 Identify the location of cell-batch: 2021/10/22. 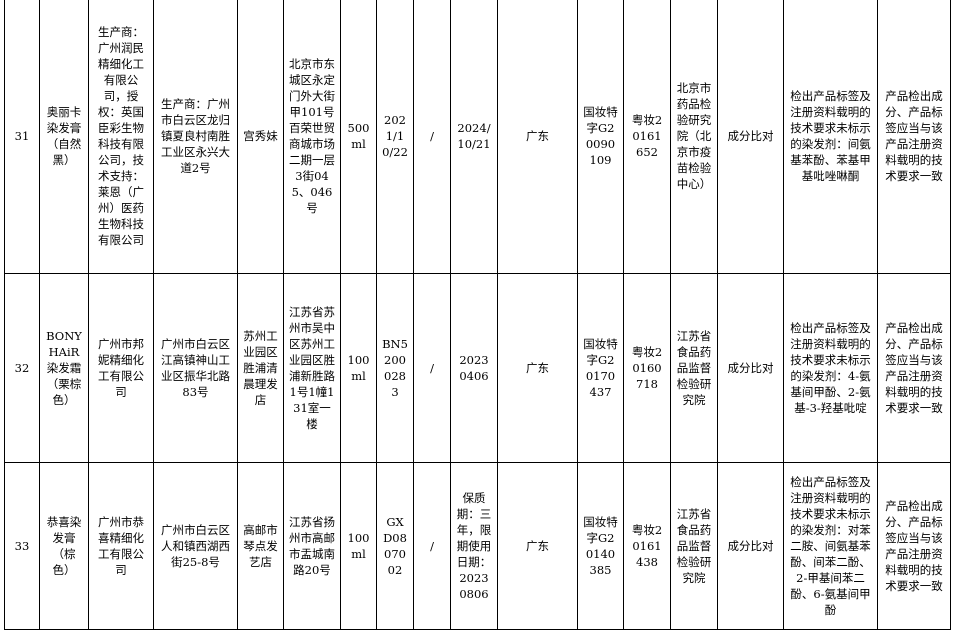
(395, 137).